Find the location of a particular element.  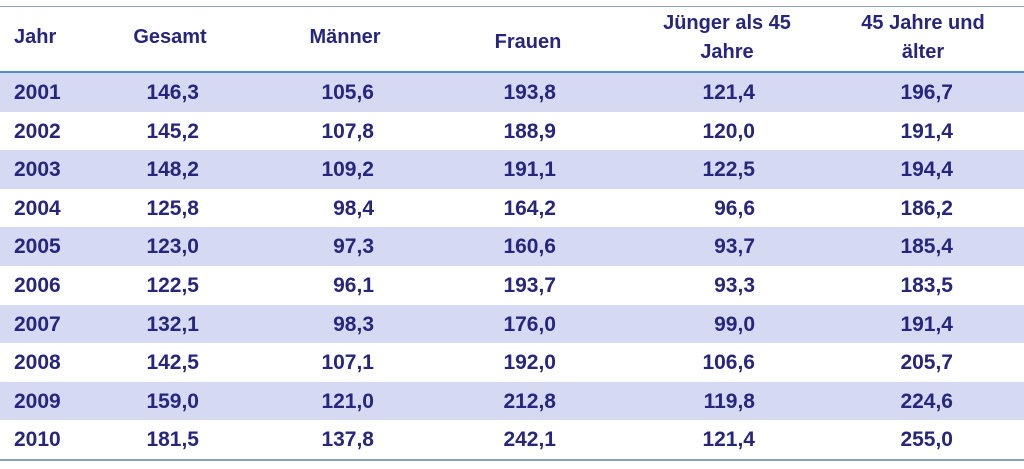

header-juenger: Jünger als 45 Jahre is located at coordinates (727, 37).